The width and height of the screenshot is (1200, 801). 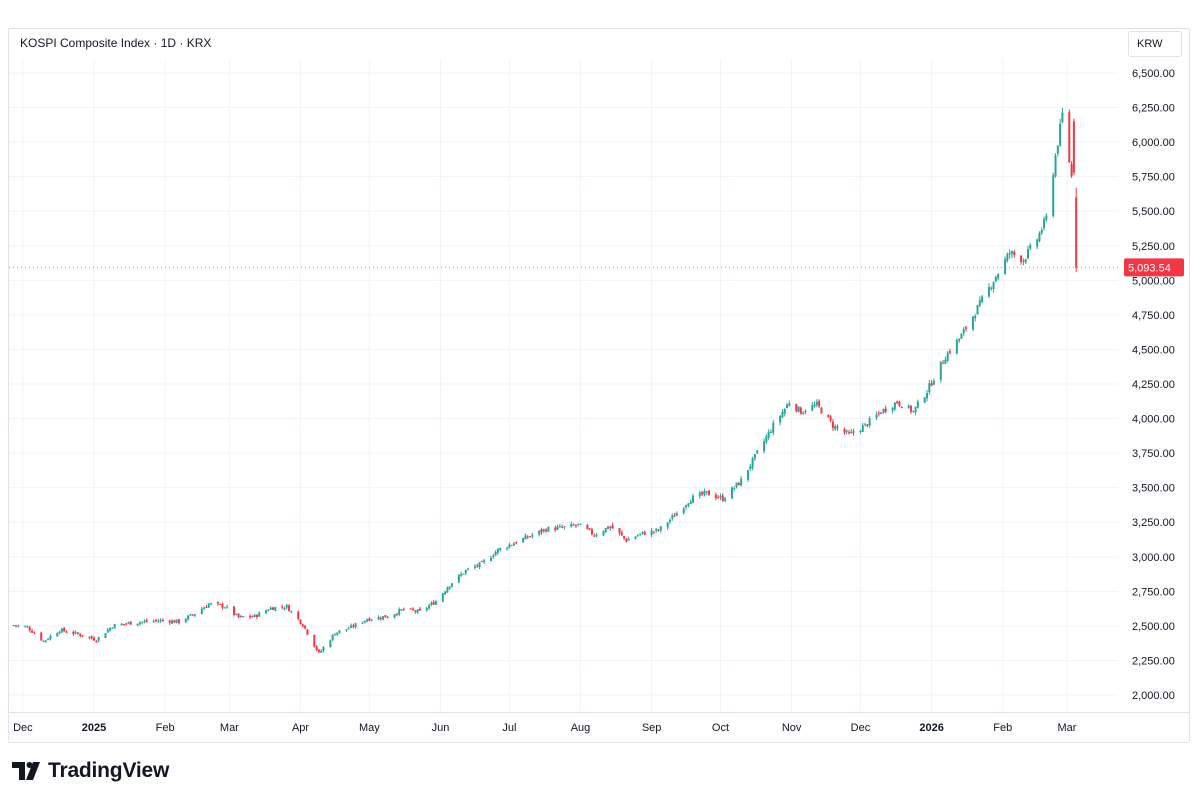 I want to click on currency-button: KRW, so click(x=1155, y=44).